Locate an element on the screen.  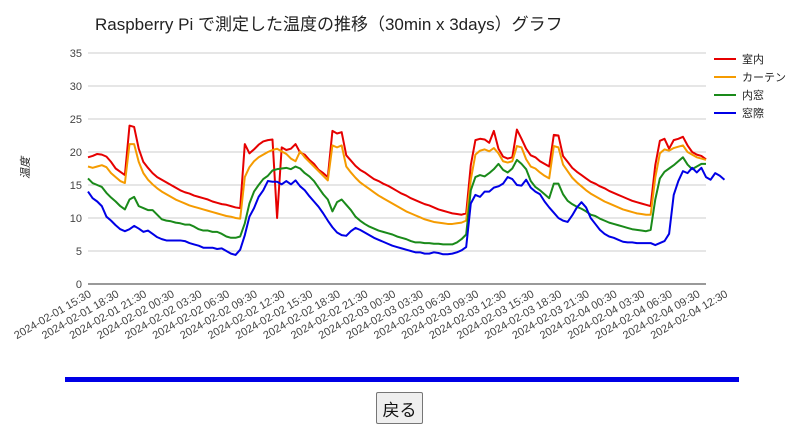
y-tick-label: 5 is located at coordinates (79, 252).